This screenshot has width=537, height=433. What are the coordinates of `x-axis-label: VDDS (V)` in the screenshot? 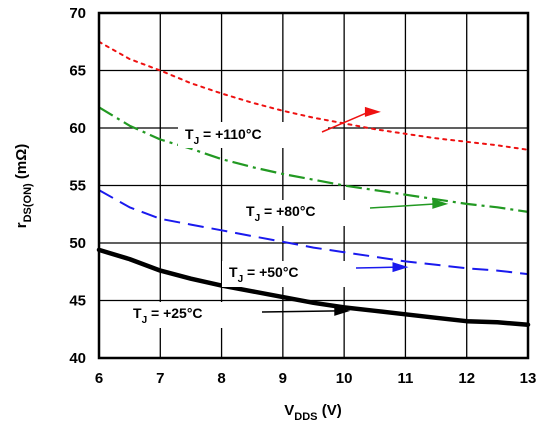 It's located at (312, 412).